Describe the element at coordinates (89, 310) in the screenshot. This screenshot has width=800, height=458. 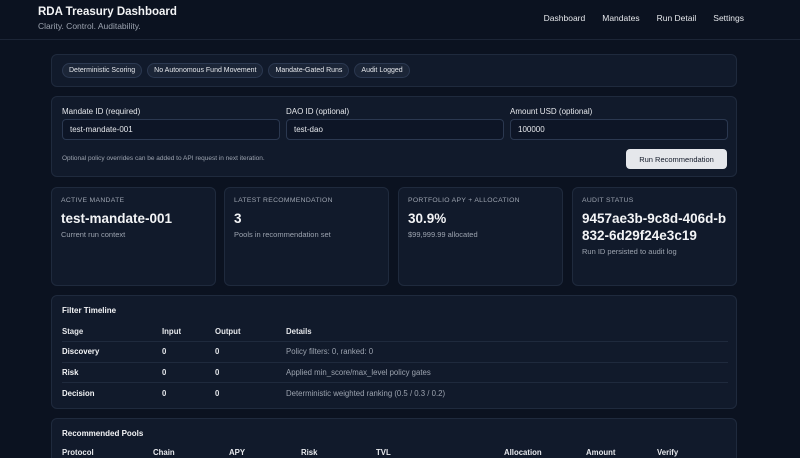
I see `section-title: Filter Timeline` at that location.